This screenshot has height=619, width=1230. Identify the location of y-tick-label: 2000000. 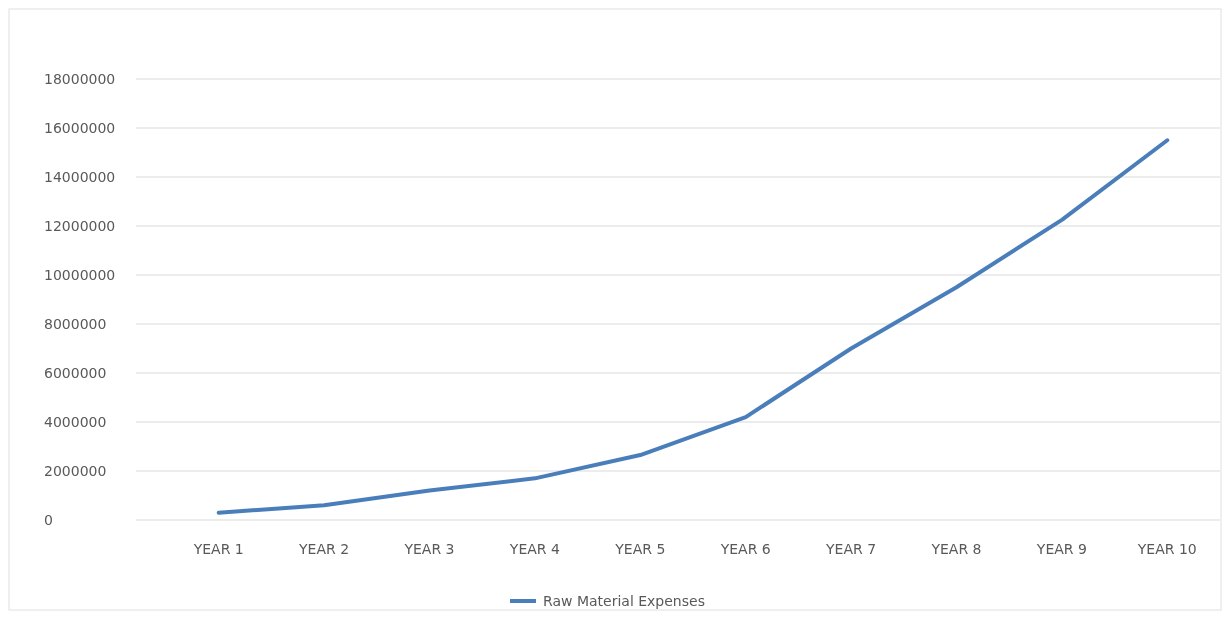
(75, 470).